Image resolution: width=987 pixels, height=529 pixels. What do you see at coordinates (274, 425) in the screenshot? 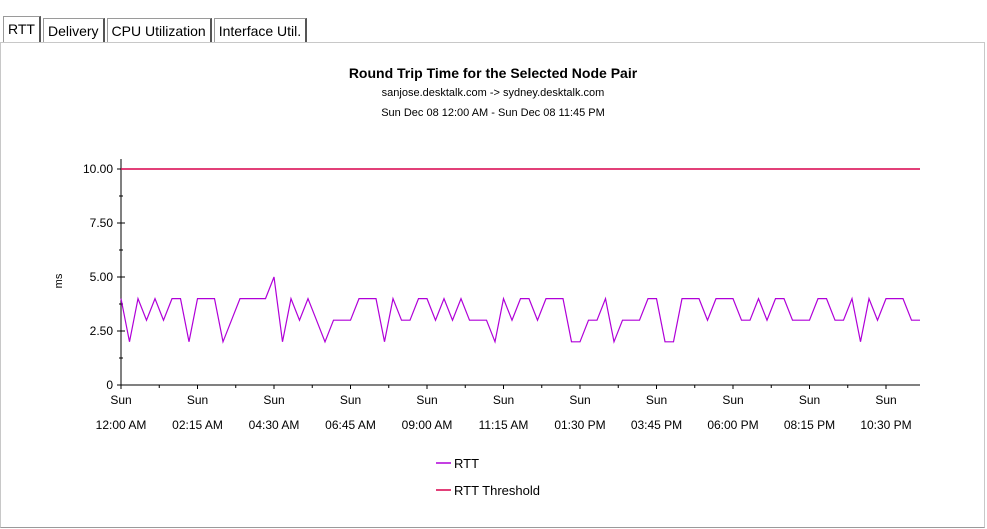
I see `x-tick-time: 04:30 AM` at bounding box center [274, 425].